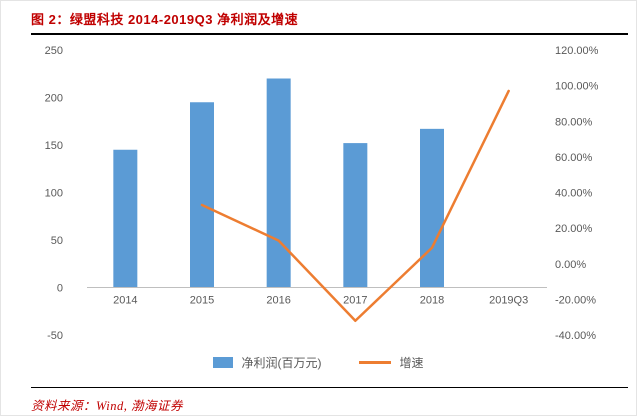  What do you see at coordinates (432, 301) in the screenshot?
I see `svg-text: 2018` at bounding box center [432, 301].